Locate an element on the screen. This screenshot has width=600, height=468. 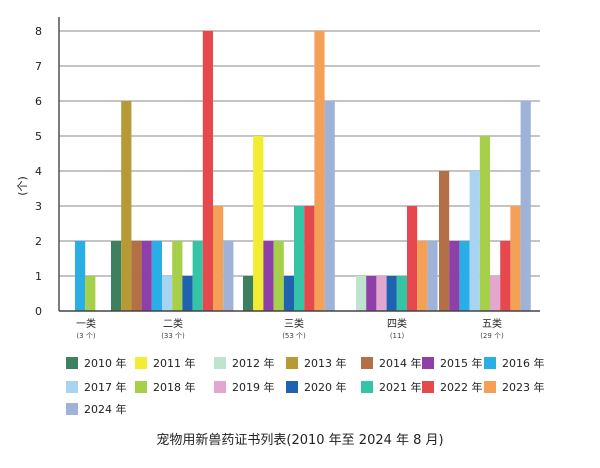
legend-label: 2010 年 is located at coordinates (105, 363).